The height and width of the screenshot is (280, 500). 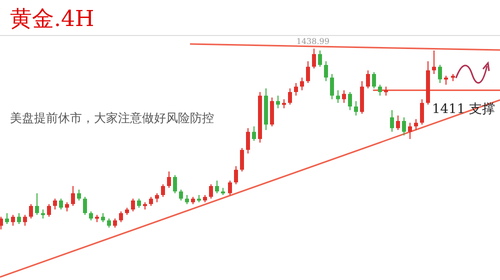 What do you see at coordinates (52, 20) in the screenshot?
I see `chart-title: 黄金.4H` at bounding box center [52, 20].